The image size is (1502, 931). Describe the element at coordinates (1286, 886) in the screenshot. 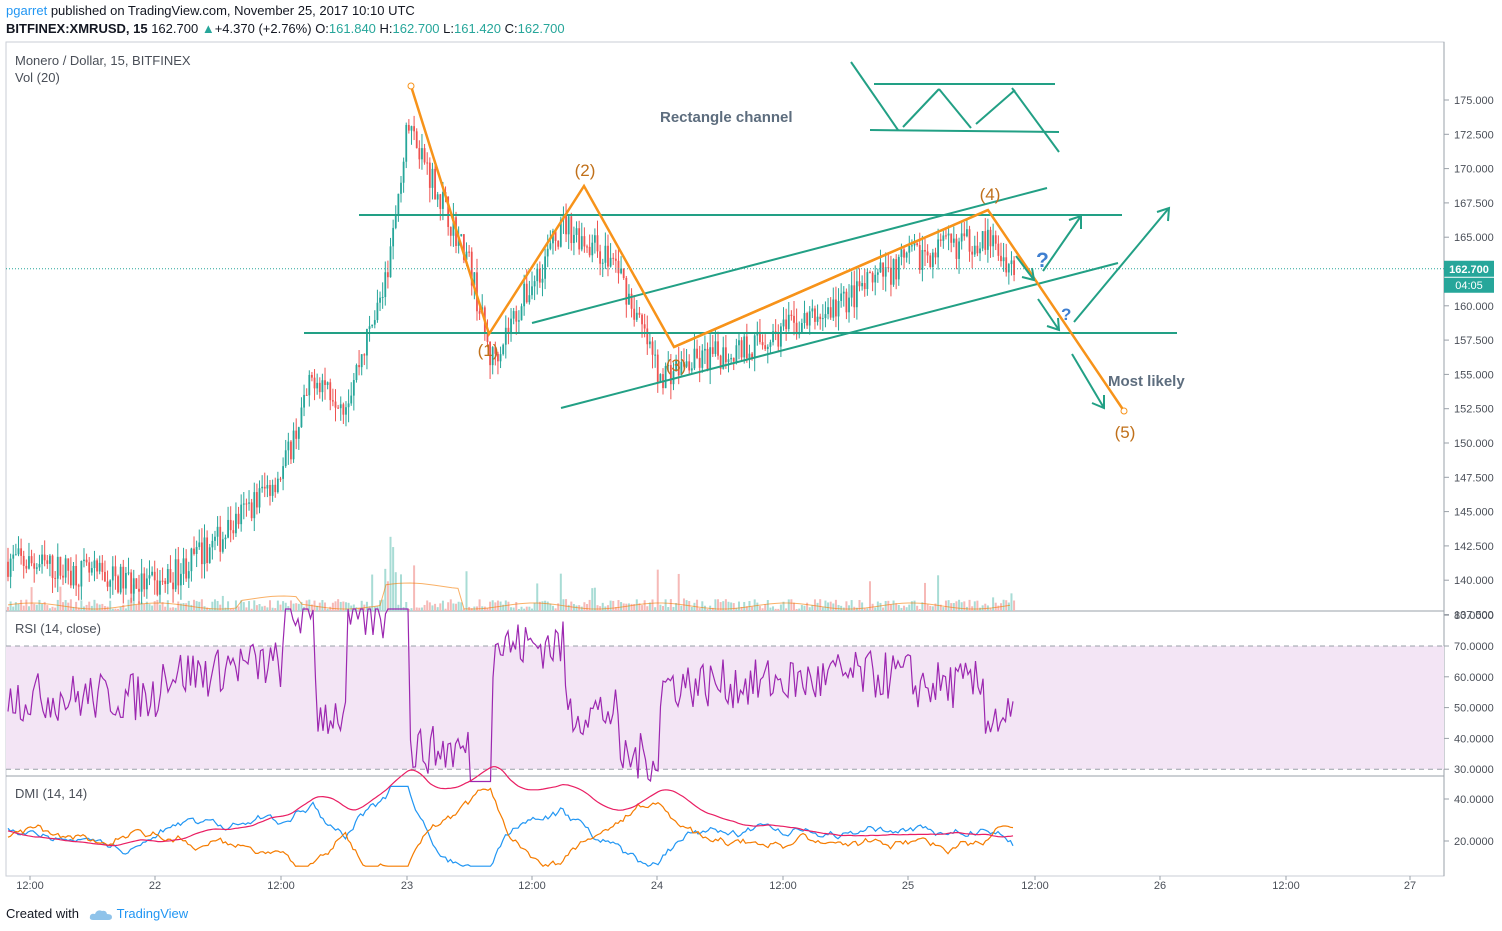

I see `time-tick-label: 12:00` at that location.